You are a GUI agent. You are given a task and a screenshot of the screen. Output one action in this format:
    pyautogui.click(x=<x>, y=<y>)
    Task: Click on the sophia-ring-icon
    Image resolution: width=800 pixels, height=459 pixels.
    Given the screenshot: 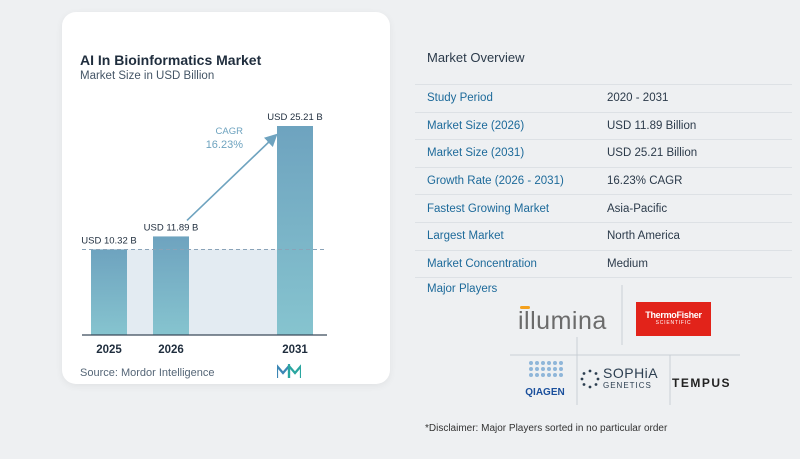 What is the action you would take?
    pyautogui.click(x=590, y=379)
    